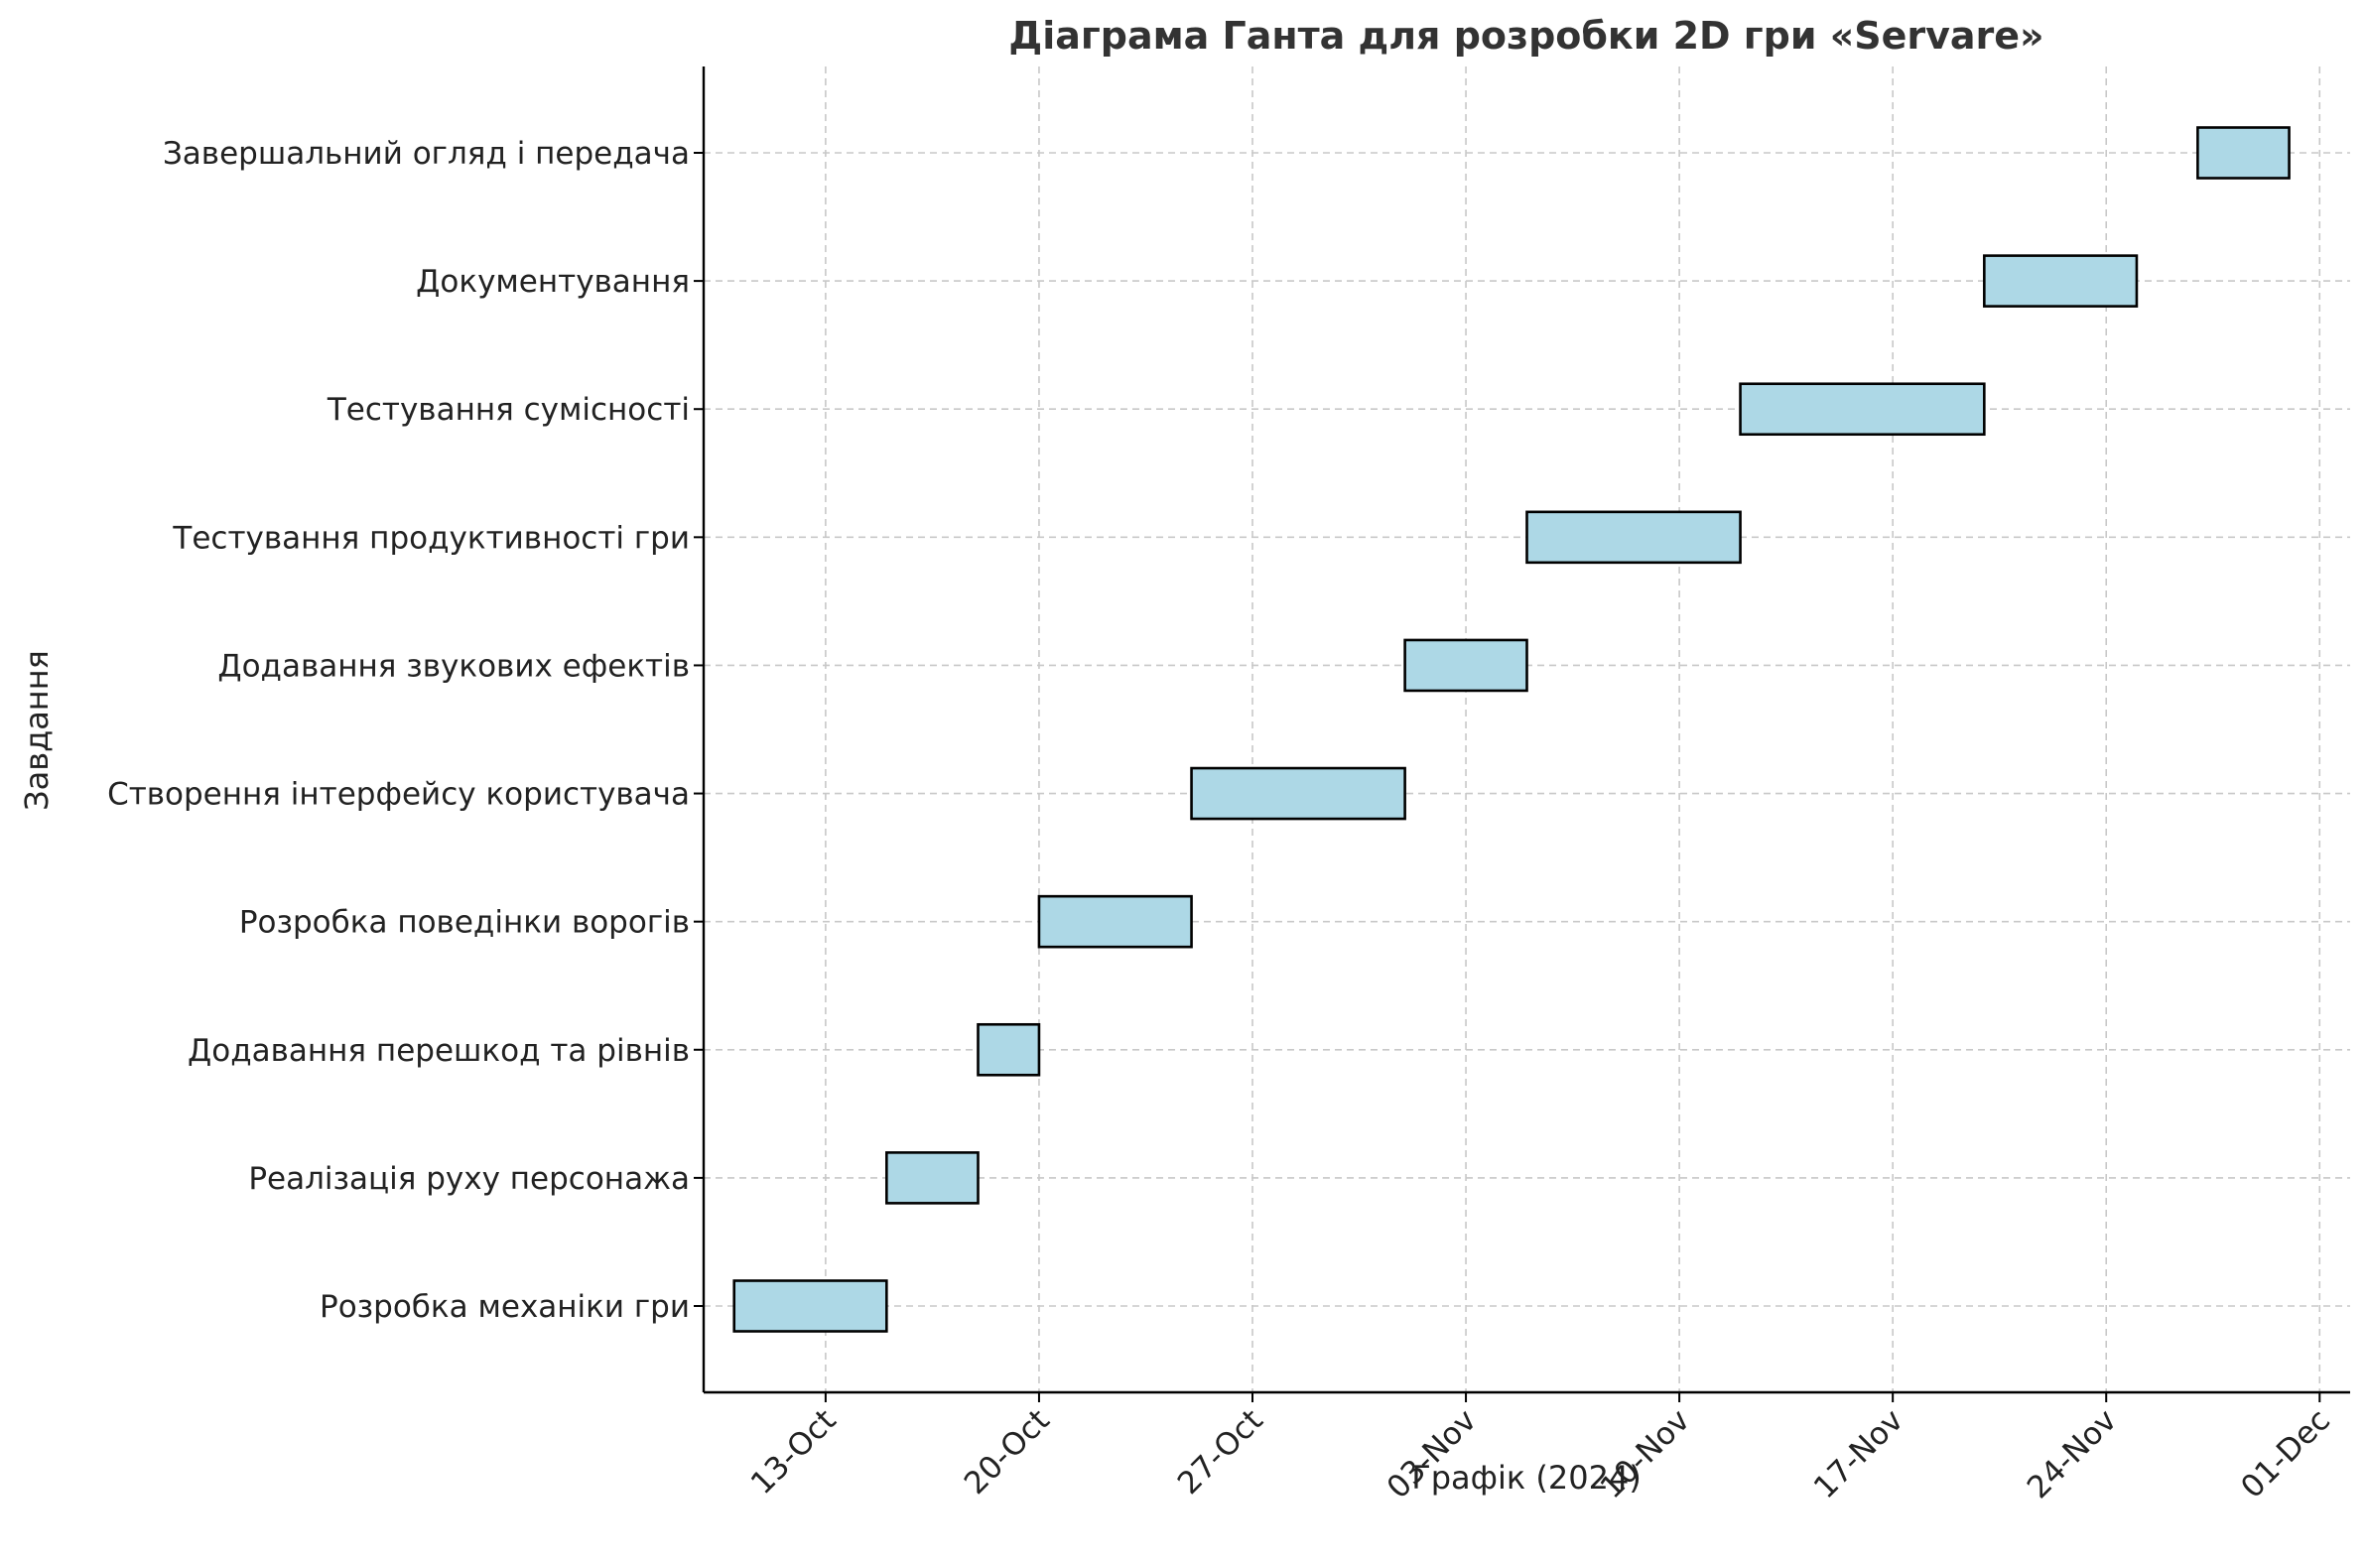 The image size is (2367, 1568). I want to click on y-tick-label: Реалізація руху персонажа, so click(469, 1179).